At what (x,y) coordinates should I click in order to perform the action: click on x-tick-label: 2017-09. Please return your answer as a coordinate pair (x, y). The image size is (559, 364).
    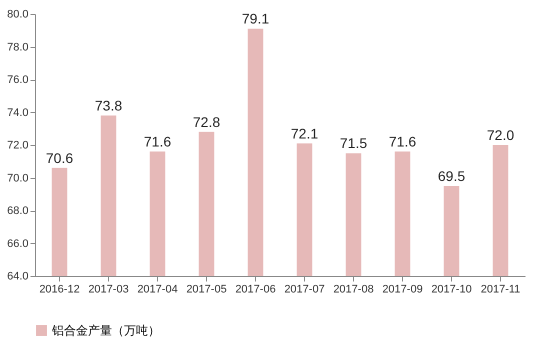
    Looking at the image, I should click on (402, 290).